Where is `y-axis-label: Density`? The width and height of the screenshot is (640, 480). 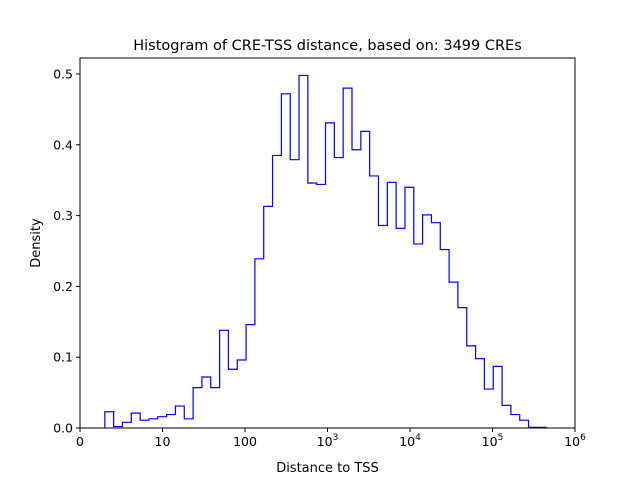
y-axis-label: Density is located at coordinates (36, 243).